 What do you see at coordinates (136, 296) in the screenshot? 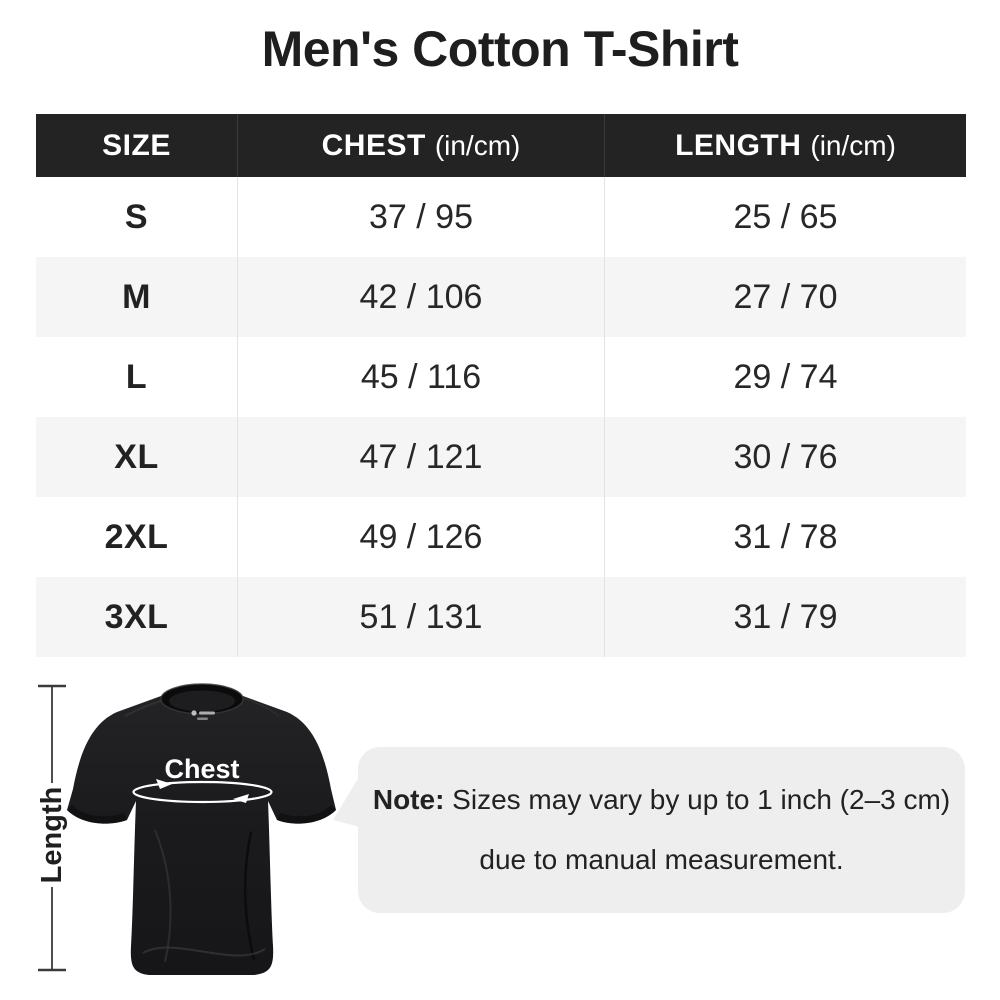
I see `size-cell: M` at bounding box center [136, 296].